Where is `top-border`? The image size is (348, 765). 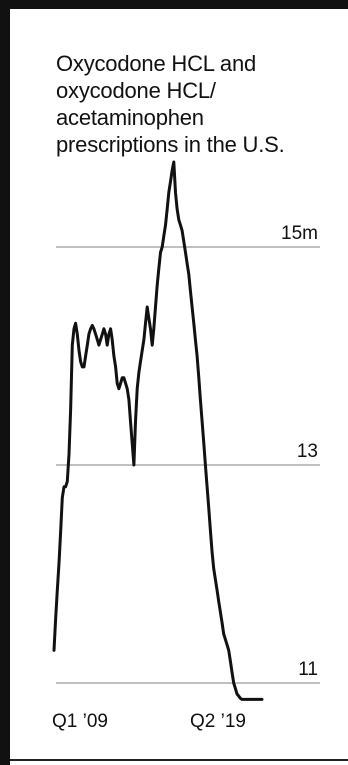
top-border is located at coordinates (174, 4).